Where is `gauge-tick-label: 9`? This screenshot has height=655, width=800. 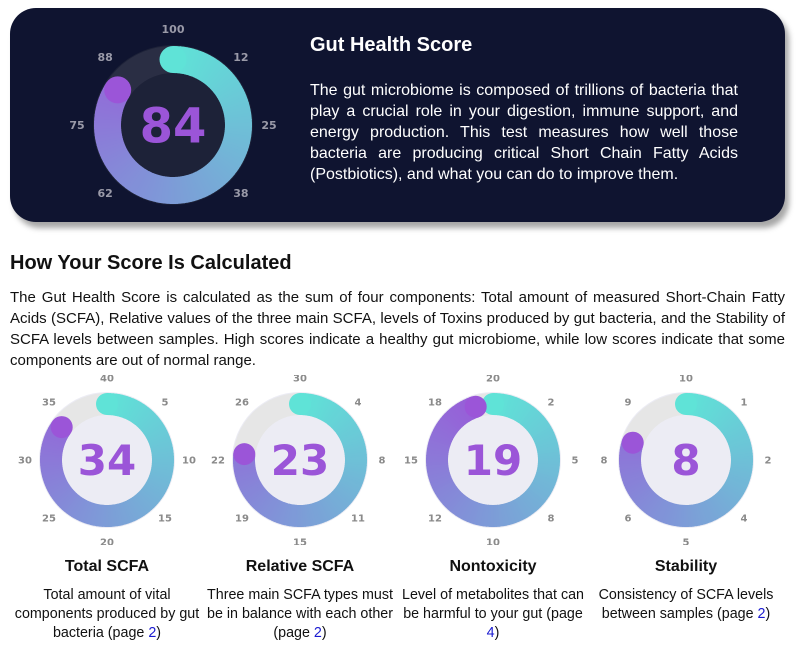 gauge-tick-label: 9 is located at coordinates (628, 403).